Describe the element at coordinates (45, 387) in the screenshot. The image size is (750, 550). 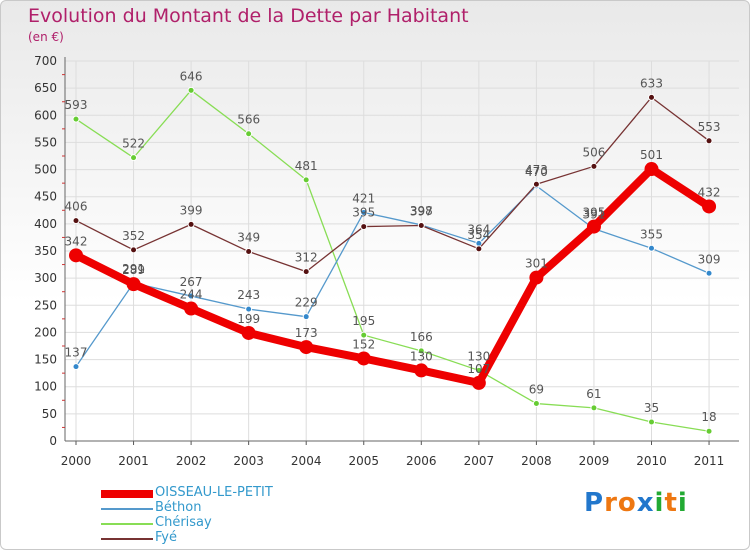
I see `y-tick-label: 100` at that location.